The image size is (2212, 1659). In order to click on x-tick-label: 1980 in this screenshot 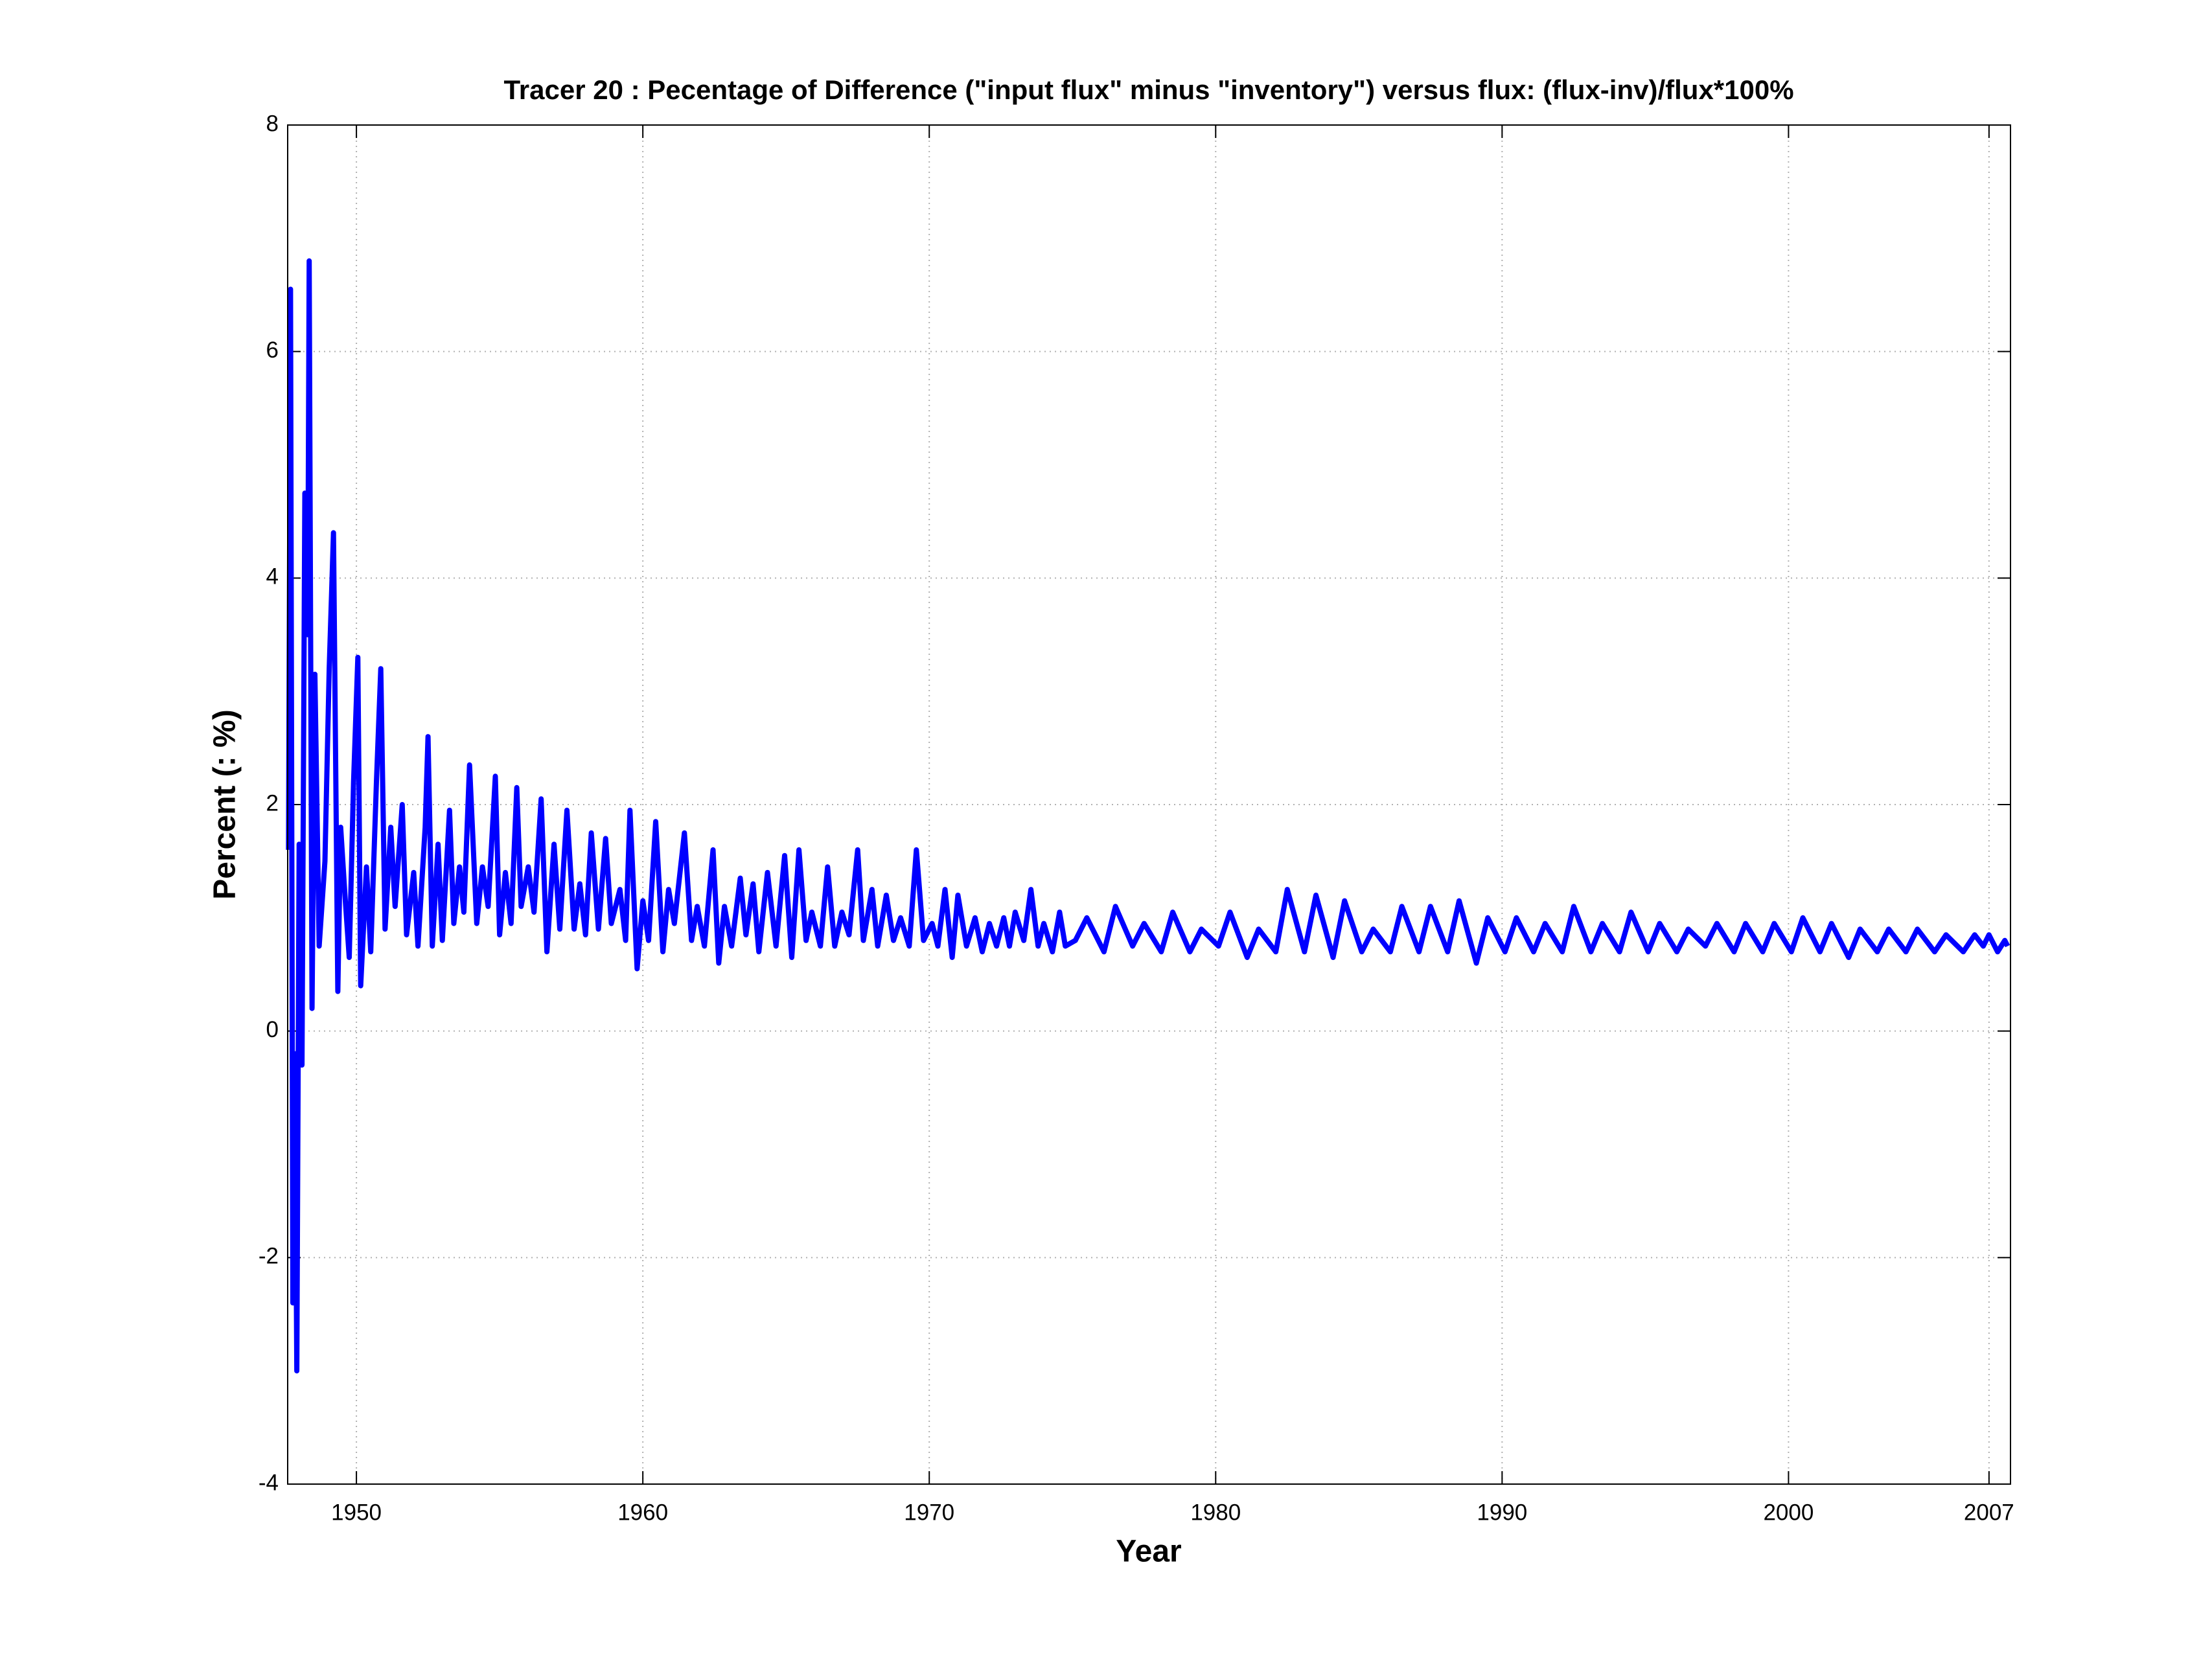, I will do `click(1216, 1512)`.